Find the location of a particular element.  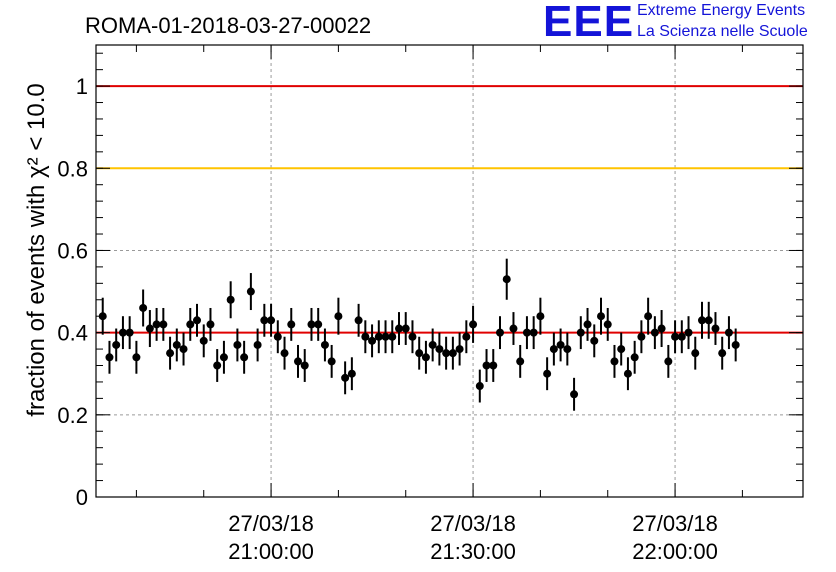

y-tick-label: 1 is located at coordinates (82, 86).